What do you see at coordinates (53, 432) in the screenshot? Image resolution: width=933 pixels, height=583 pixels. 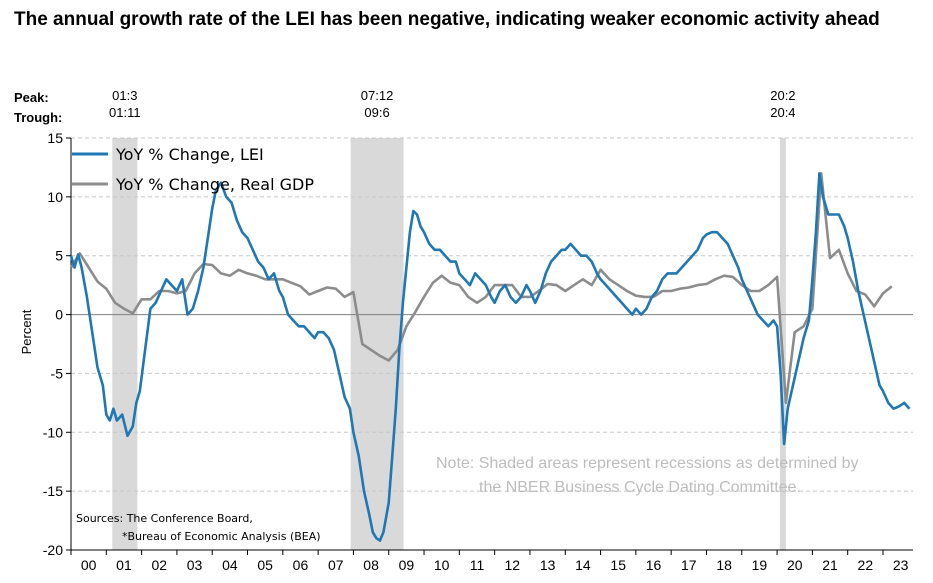 I see `y-tick-label: -10` at bounding box center [53, 432].